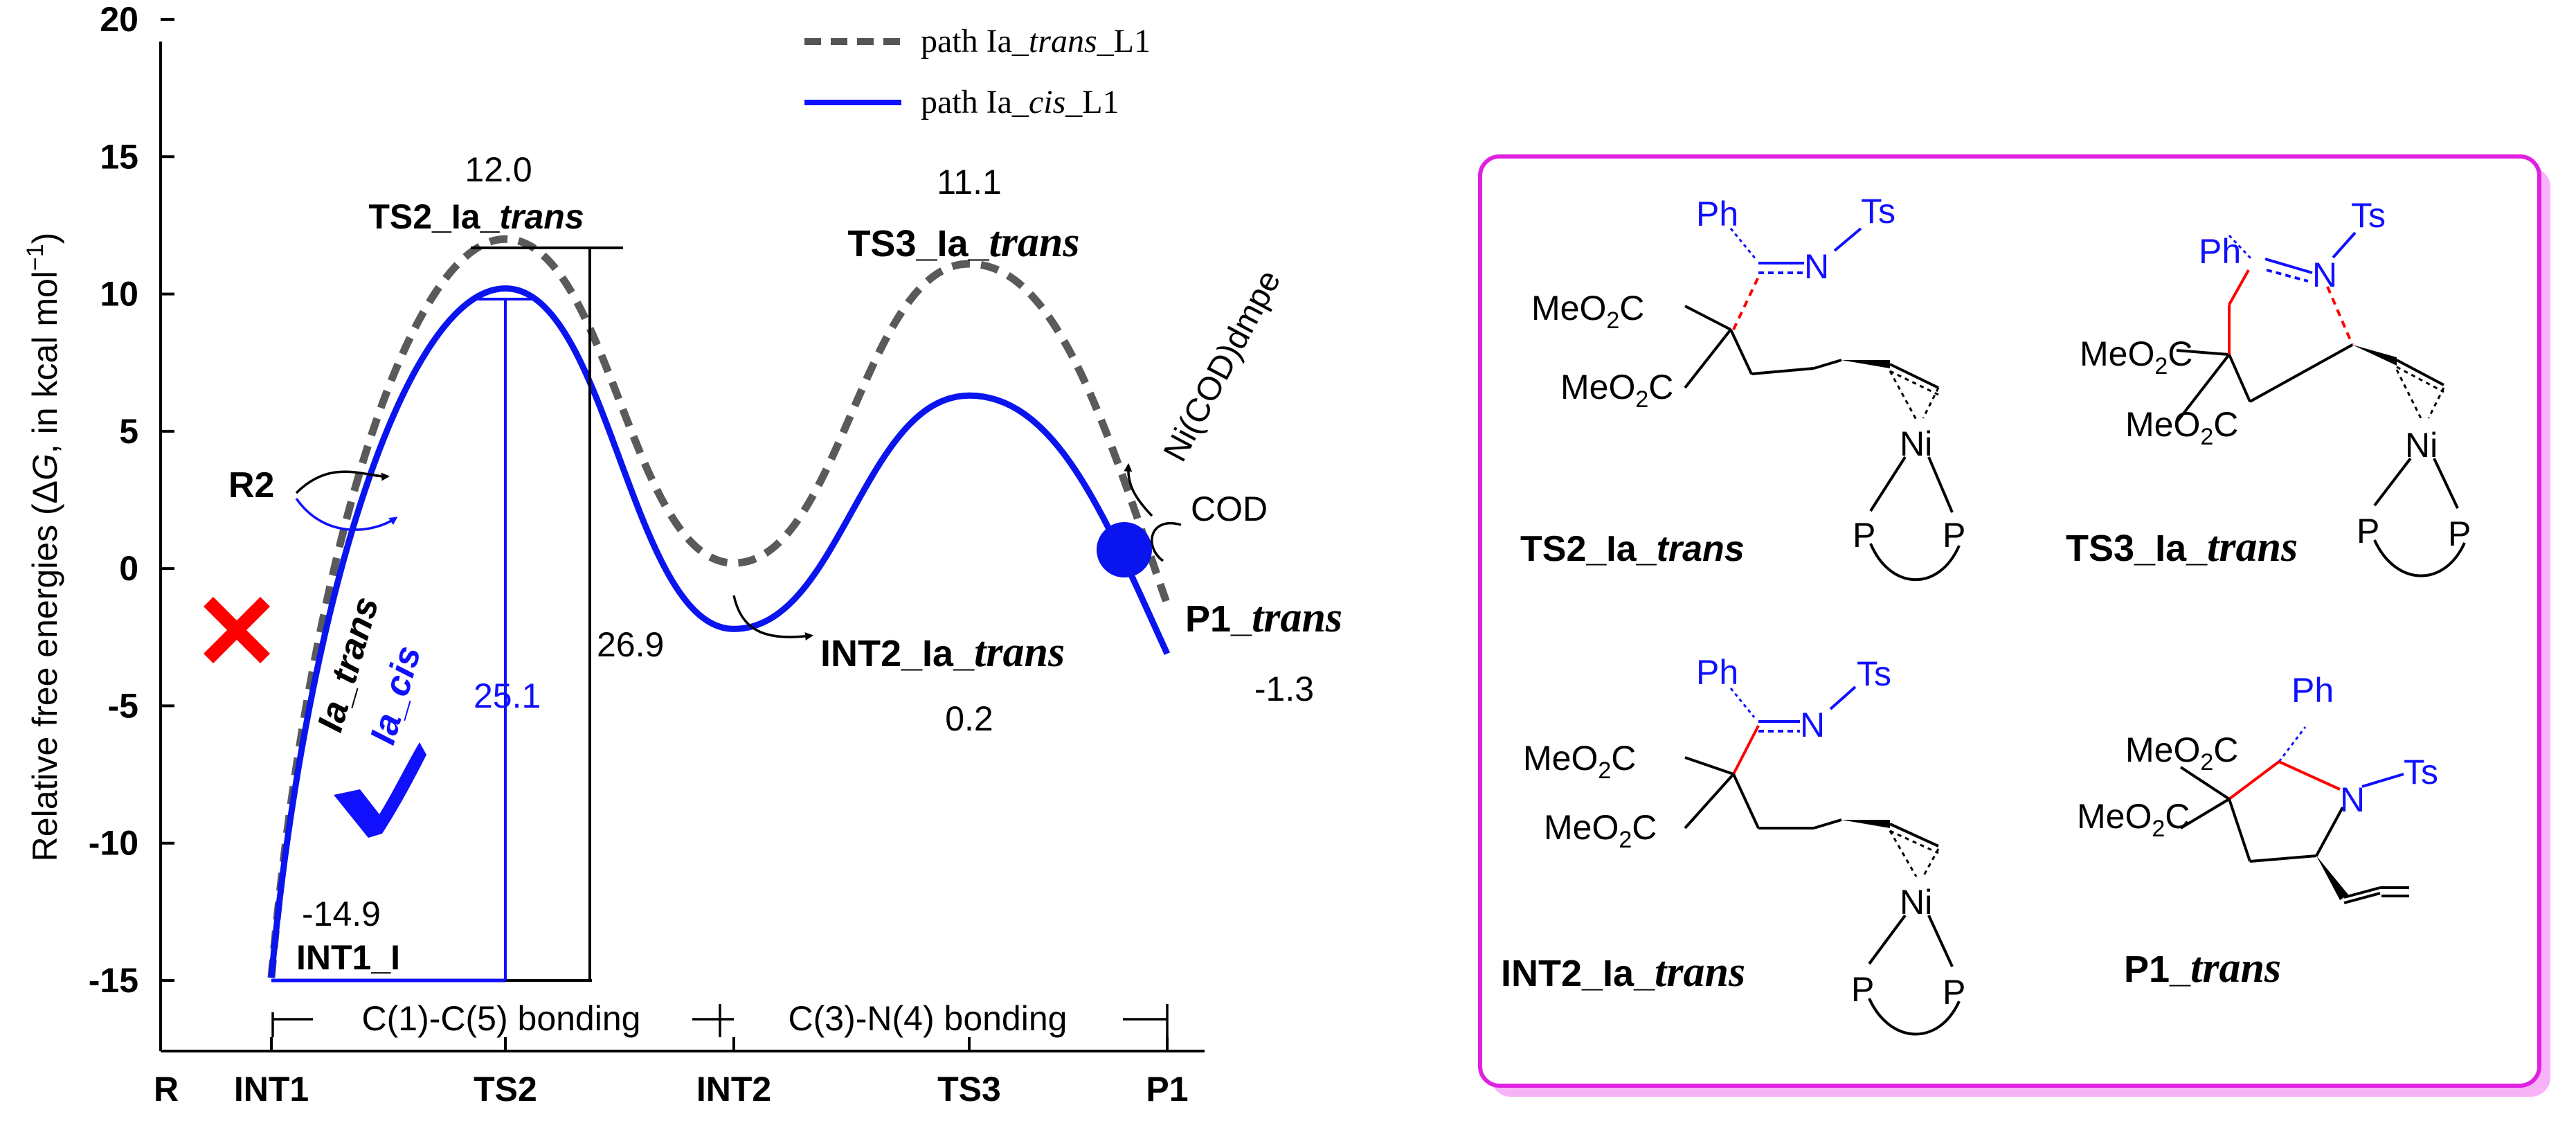 This screenshot has height=1121, width=2576. What do you see at coordinates (1742, 387) in the screenshot?
I see `structure-ts2: Ph Ts N MeO2C MeO2C Ni P P TS2_Ia_trans` at bounding box center [1742, 387].